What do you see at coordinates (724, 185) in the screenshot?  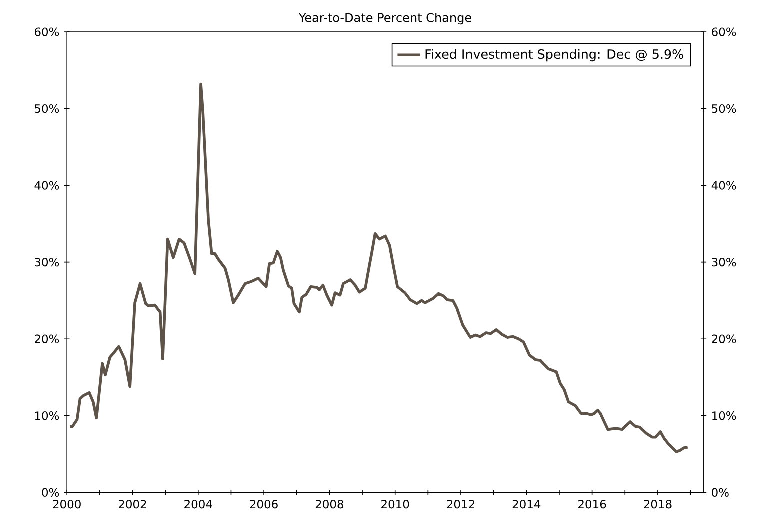 I see `y2-tick-label: 40%` at bounding box center [724, 185].